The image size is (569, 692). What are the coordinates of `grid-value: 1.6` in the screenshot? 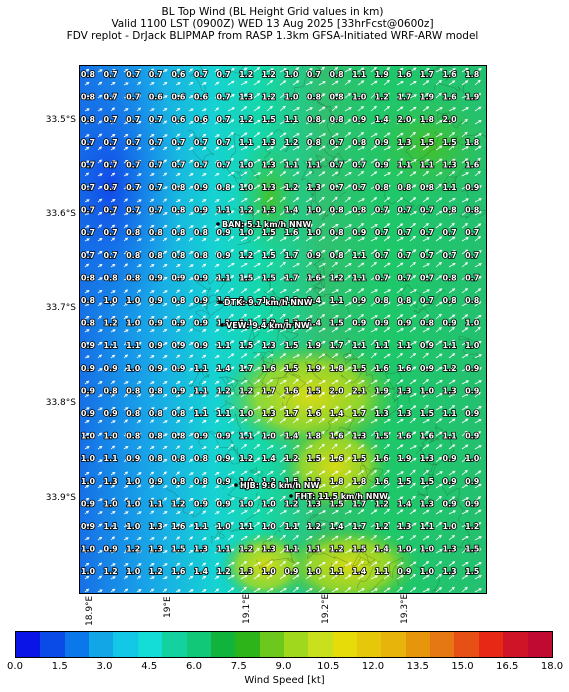 It's located at (314, 413).